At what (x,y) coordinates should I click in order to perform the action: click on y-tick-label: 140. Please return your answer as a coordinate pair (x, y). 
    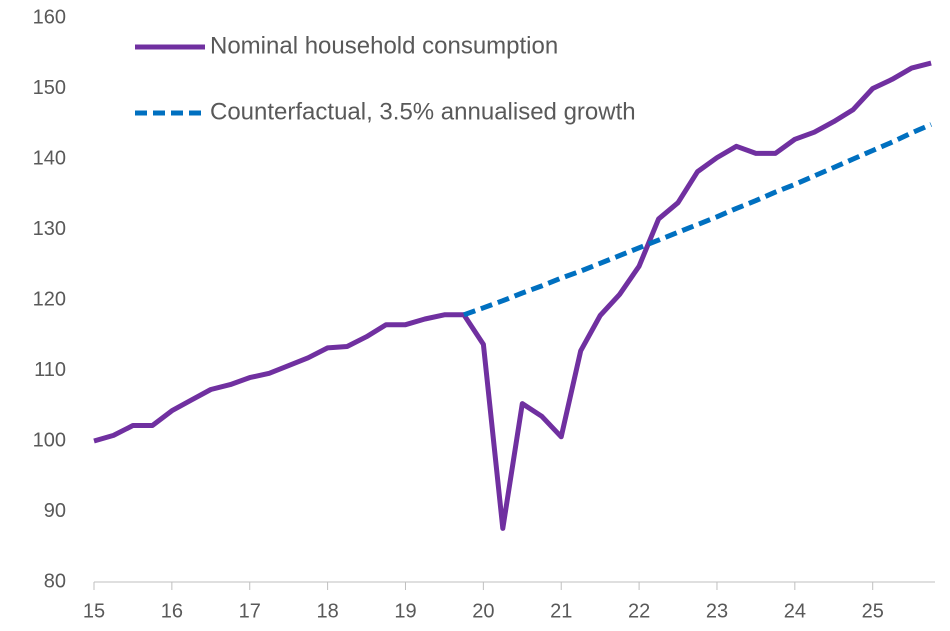
    Looking at the image, I should click on (49, 158).